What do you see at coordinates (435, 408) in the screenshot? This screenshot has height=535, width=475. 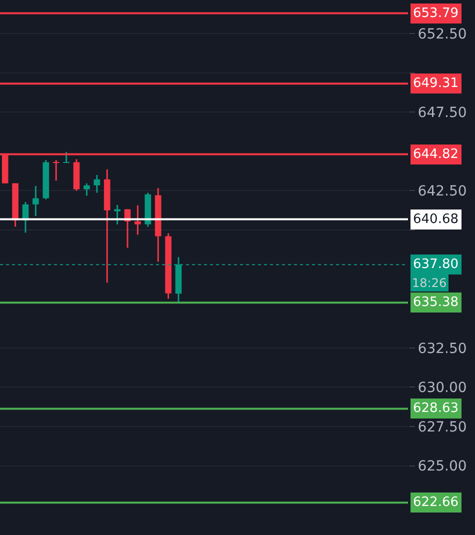 I see `ref-line-label: 628.63` at bounding box center [435, 408].